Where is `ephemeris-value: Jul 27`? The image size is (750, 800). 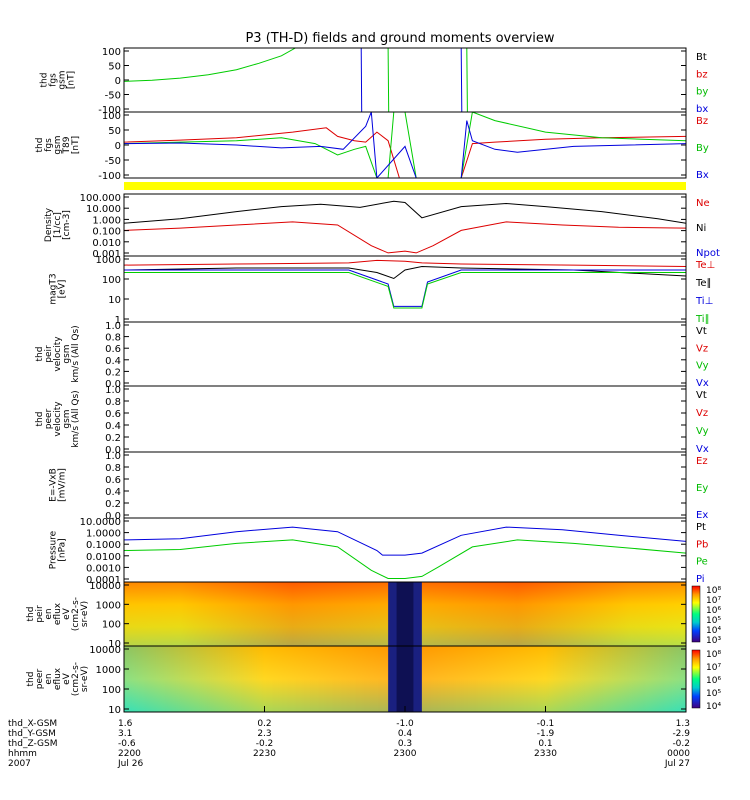
ephemeris-value: Jul 27 is located at coordinates (677, 764).